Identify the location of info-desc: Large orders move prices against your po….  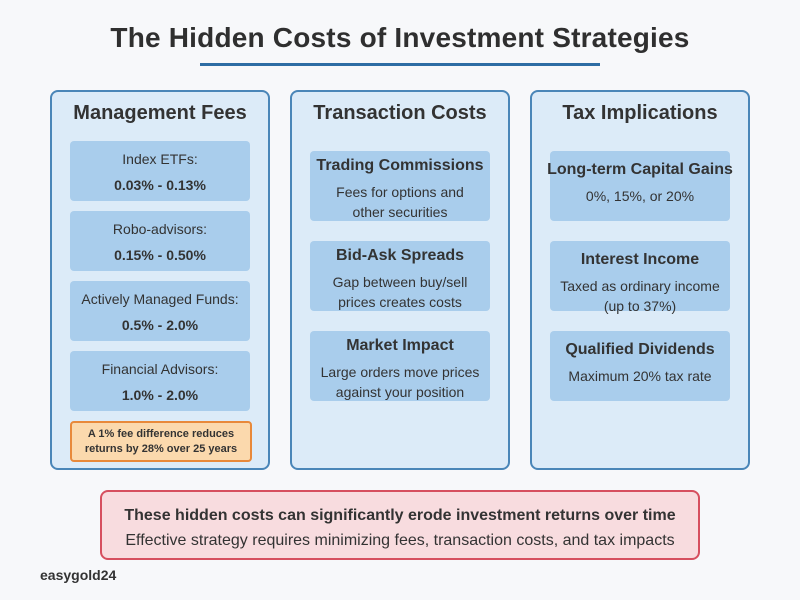
(400, 382).